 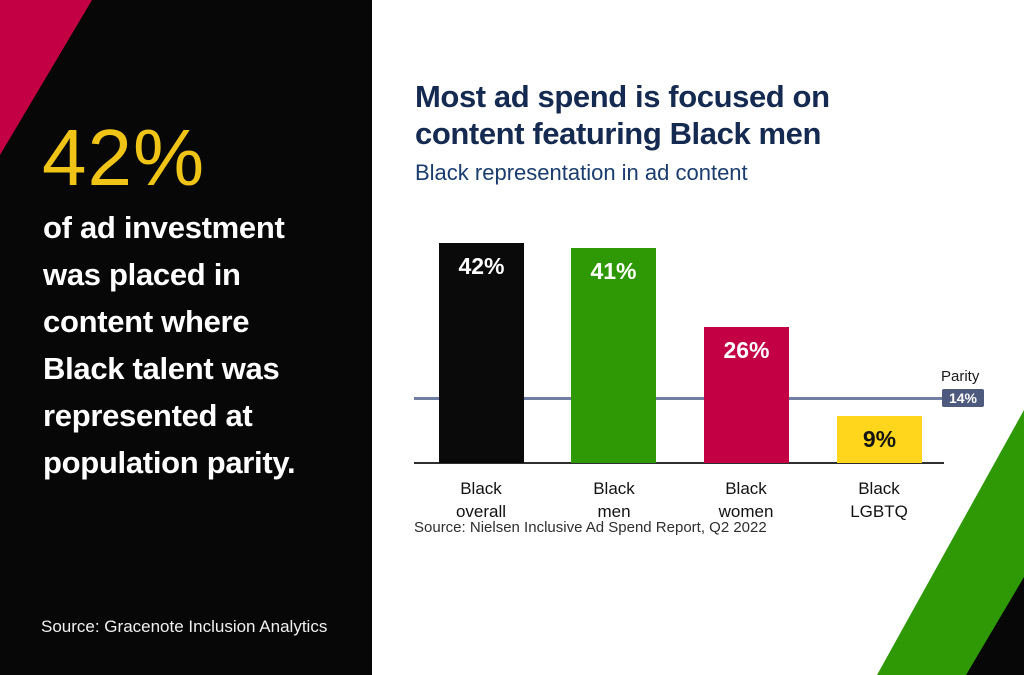 What do you see at coordinates (613, 355) in the screenshot?
I see `bar-black-men: 41%` at bounding box center [613, 355].